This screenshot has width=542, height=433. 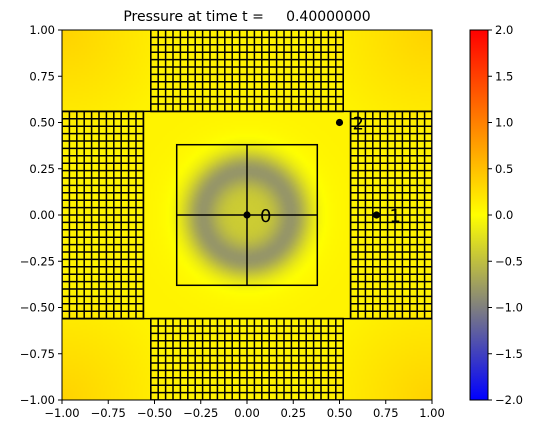 What do you see at coordinates (61, 413) in the screenshot?
I see `x-tick-label: −1.00` at bounding box center [61, 413].